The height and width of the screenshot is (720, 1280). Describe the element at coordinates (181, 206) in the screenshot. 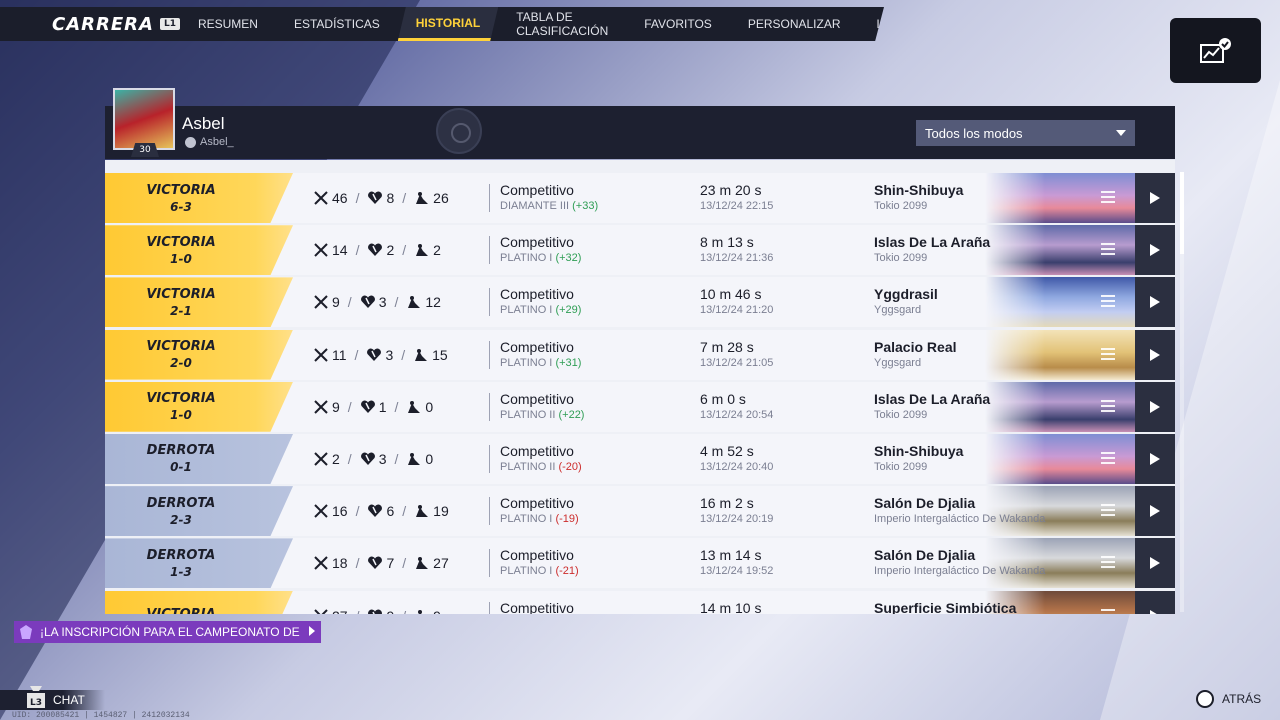

I see `result-score: 6-3` at that location.